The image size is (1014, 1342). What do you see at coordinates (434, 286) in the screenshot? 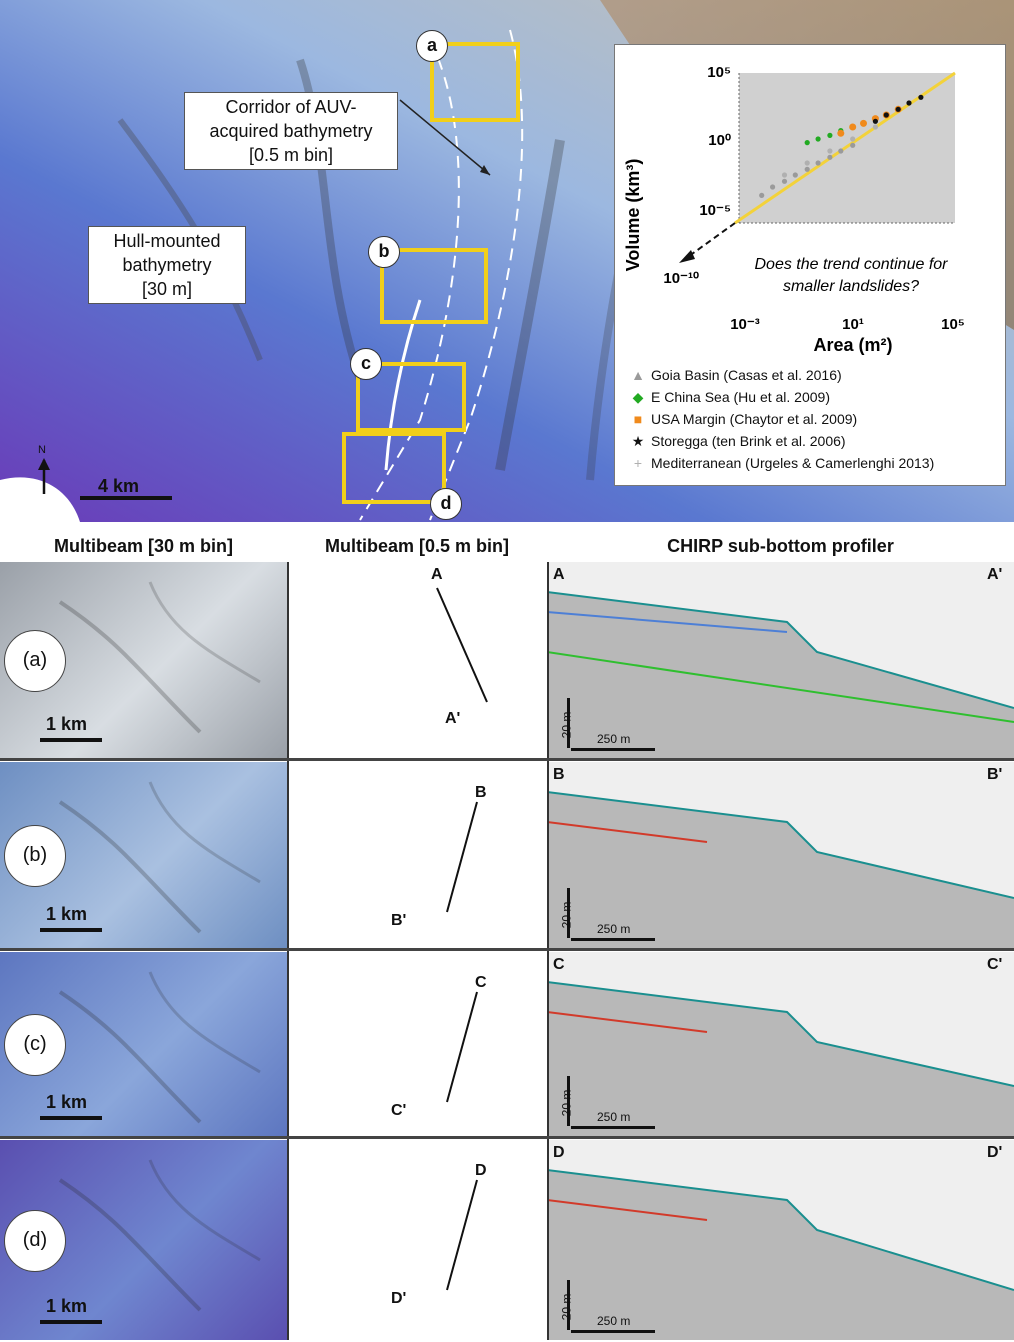
I see `study-box-b` at bounding box center [434, 286].